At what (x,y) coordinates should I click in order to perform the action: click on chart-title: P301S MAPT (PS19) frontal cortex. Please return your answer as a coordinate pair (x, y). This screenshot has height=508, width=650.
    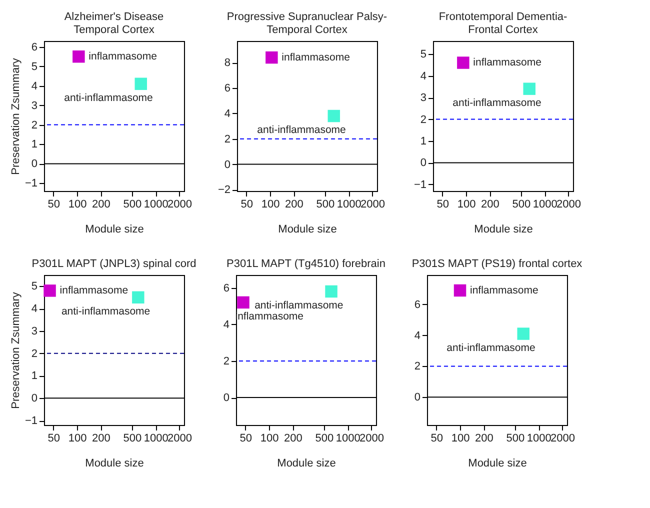
    Looking at the image, I should click on (497, 264).